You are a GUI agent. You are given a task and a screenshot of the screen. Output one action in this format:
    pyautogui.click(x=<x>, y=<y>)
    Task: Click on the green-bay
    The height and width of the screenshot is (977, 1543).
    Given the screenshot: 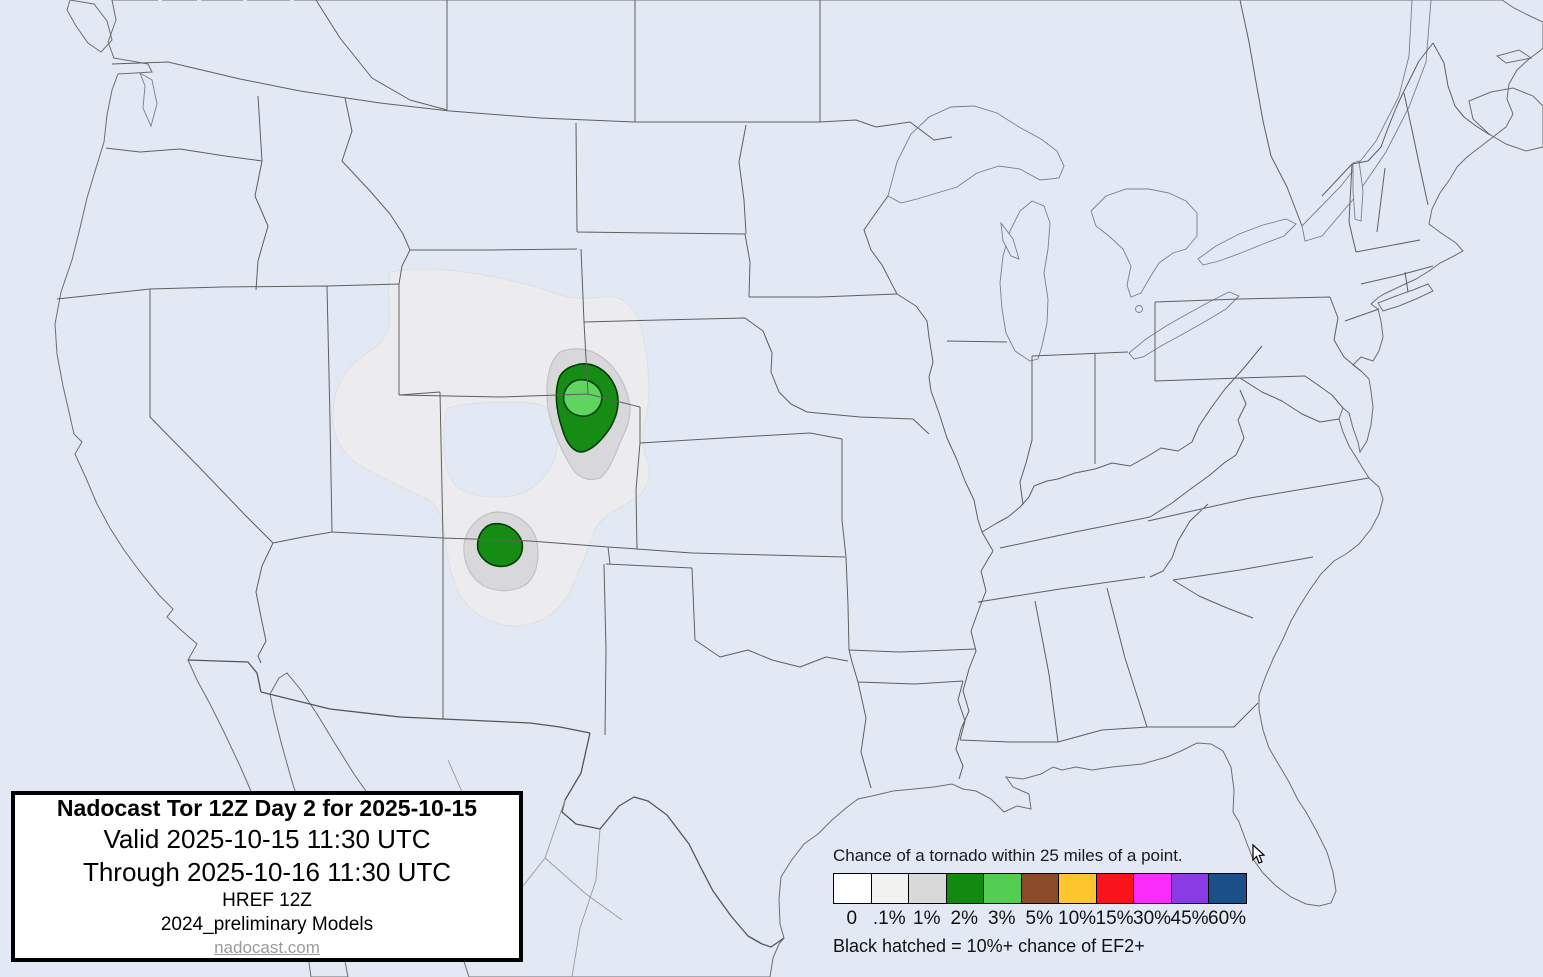 What is the action you would take?
    pyautogui.click(x=1010, y=240)
    